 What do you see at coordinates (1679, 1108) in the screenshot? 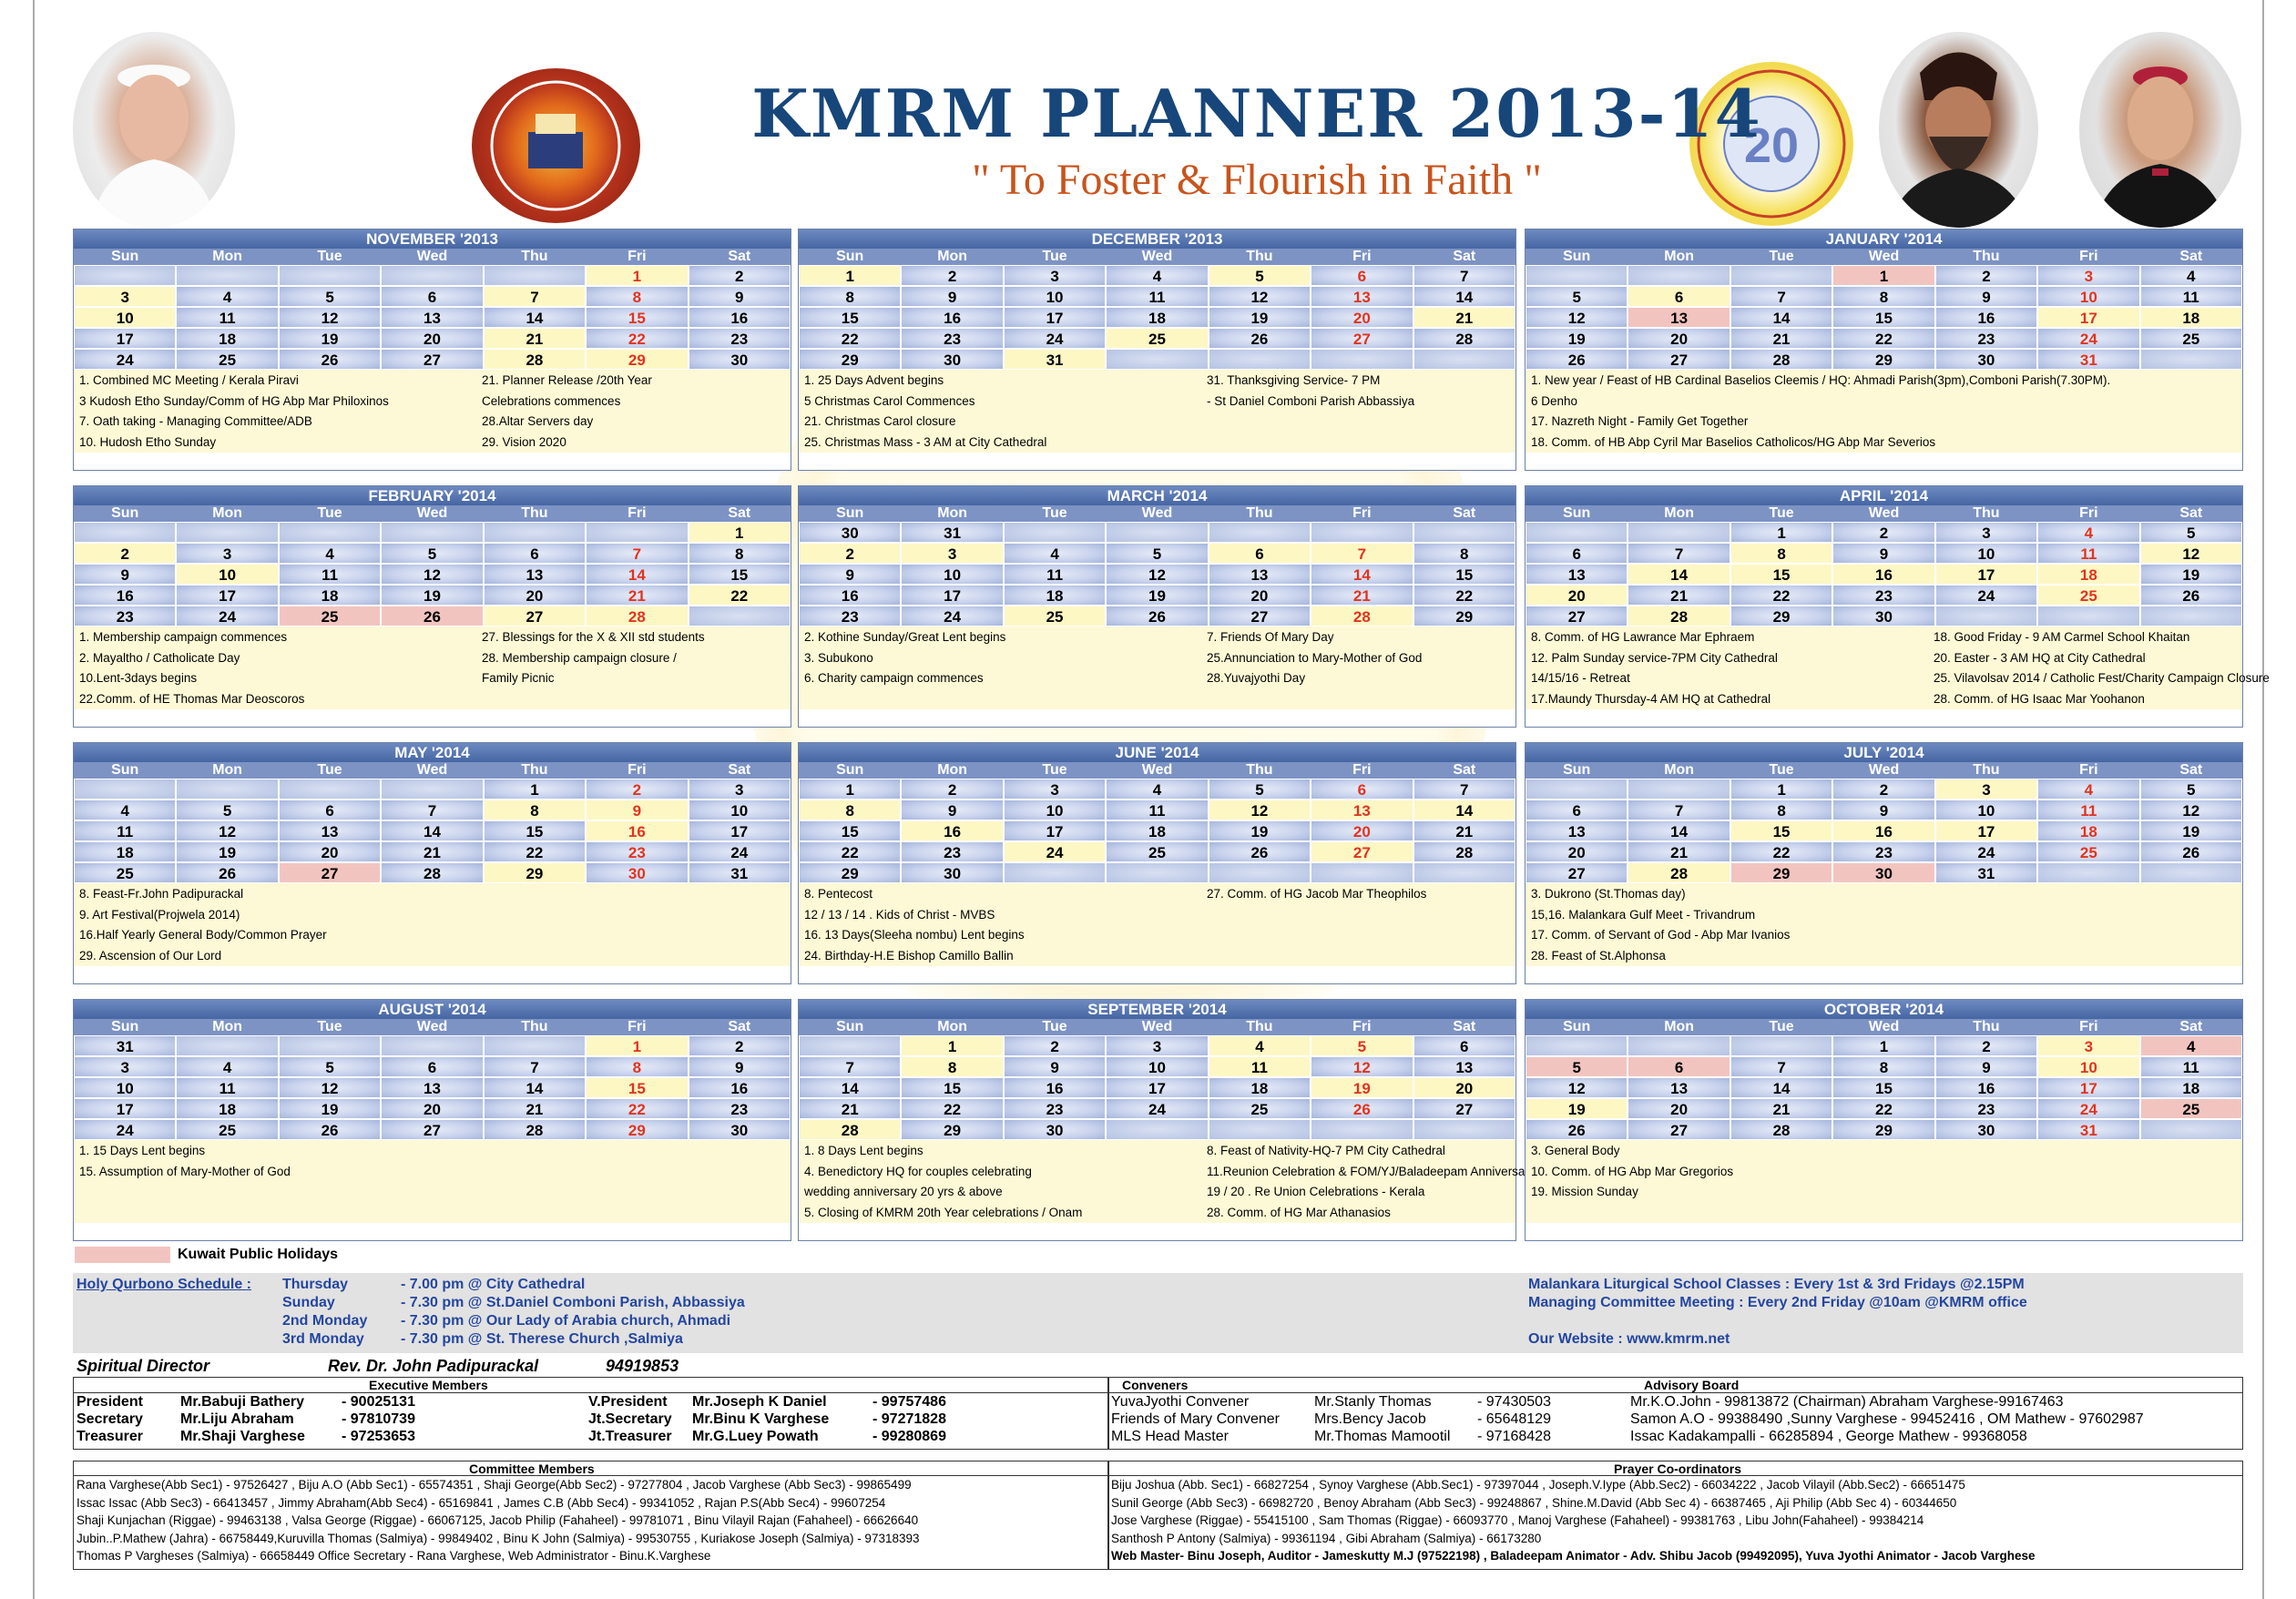
I see `day-cell: 20` at bounding box center [1679, 1108].